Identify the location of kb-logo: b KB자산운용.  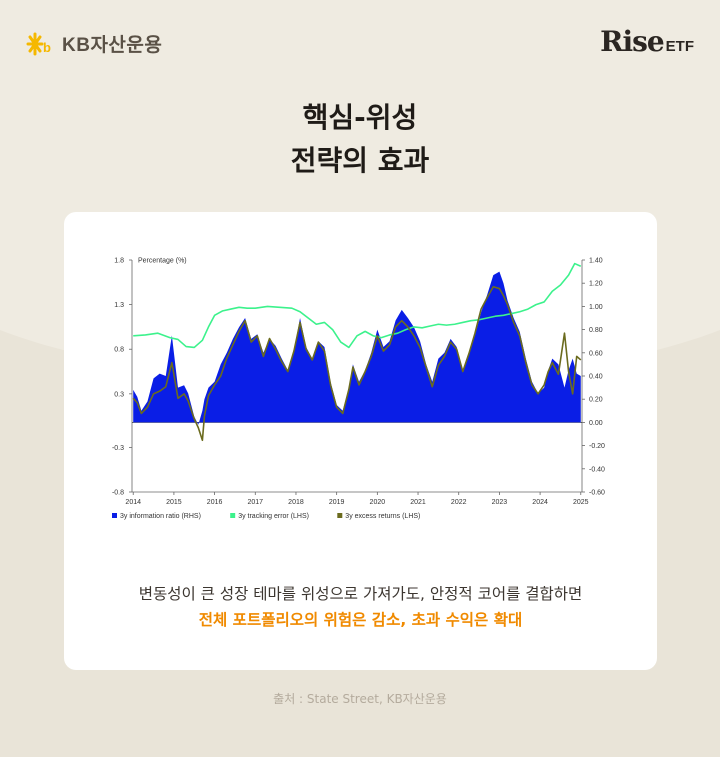
(94, 43).